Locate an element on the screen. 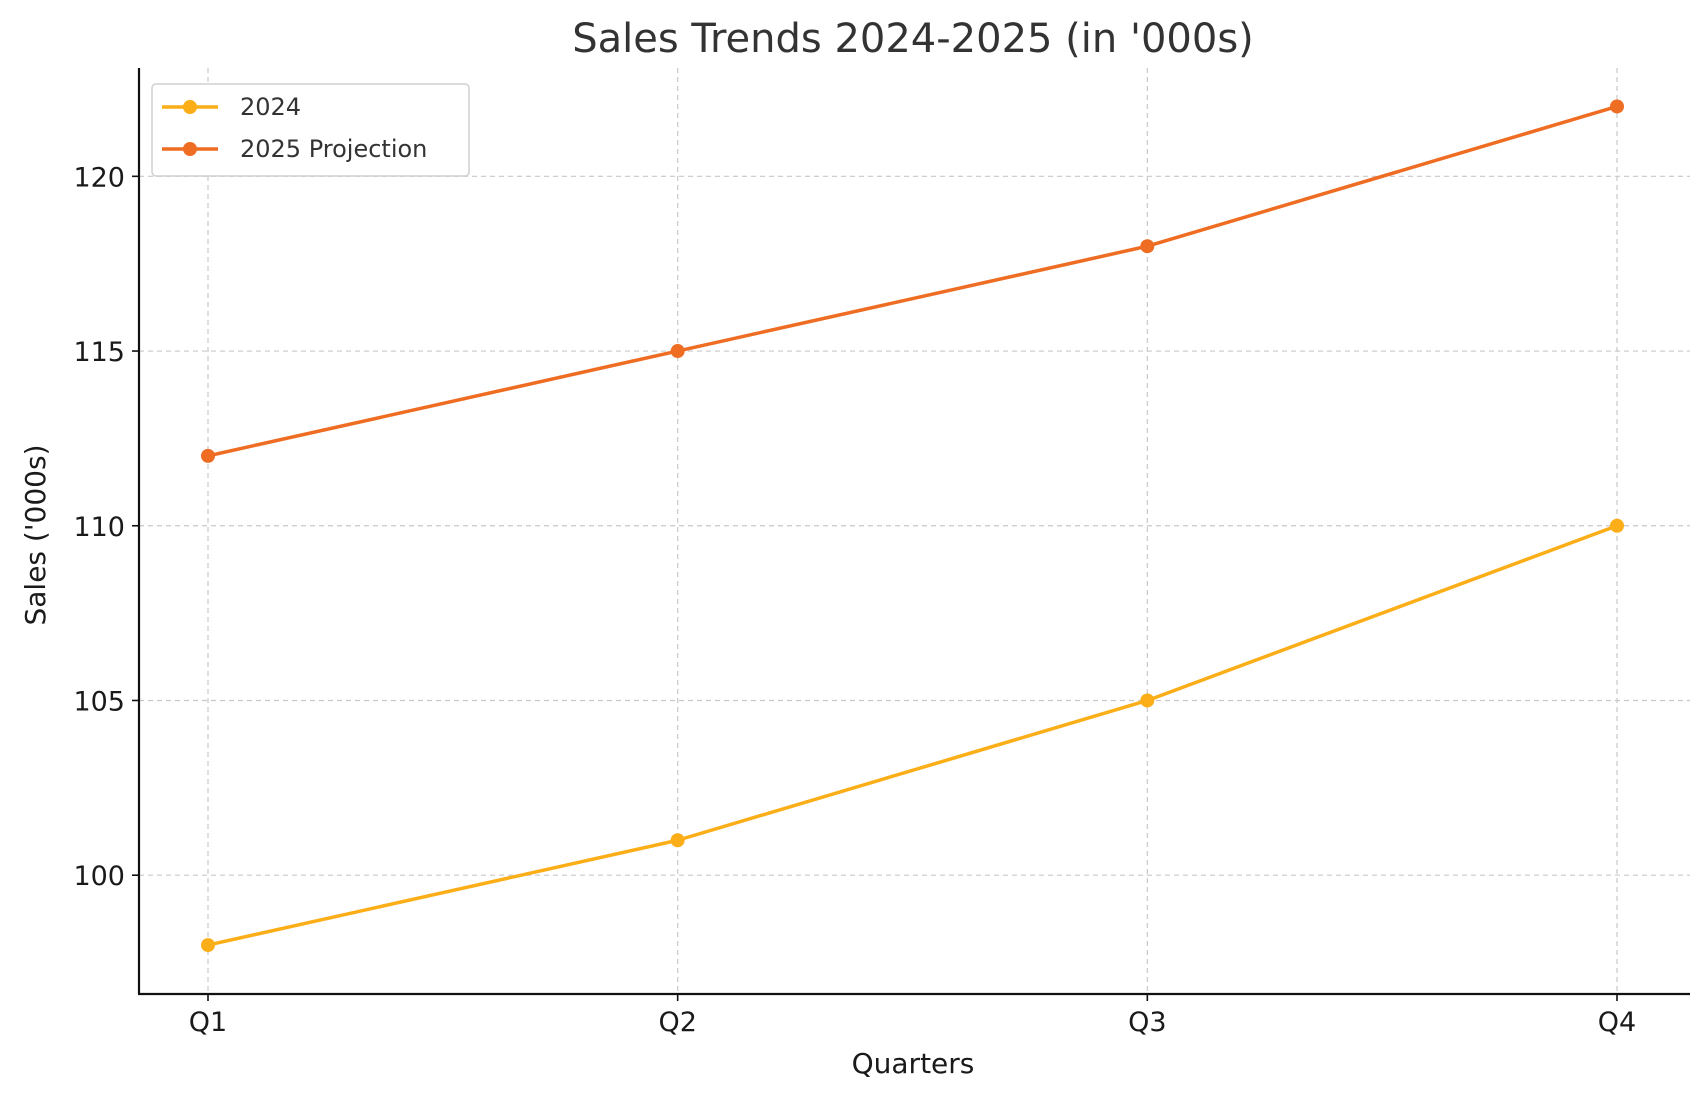  x-tick-label: Q2 is located at coordinates (677, 1022).